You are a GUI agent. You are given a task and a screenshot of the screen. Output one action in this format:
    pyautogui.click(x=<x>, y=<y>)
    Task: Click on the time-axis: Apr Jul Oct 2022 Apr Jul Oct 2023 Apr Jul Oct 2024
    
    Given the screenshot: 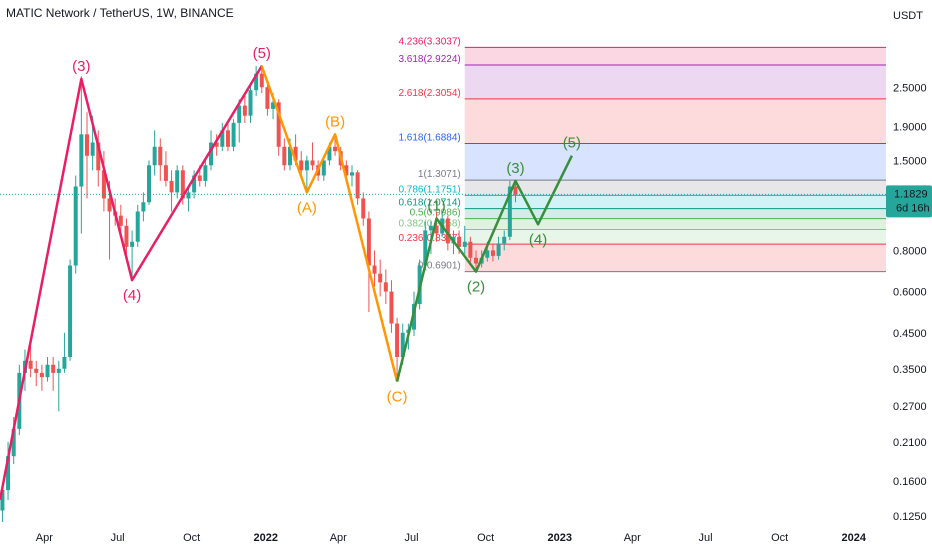 What is the action you would take?
    pyautogui.click(x=451, y=538)
    